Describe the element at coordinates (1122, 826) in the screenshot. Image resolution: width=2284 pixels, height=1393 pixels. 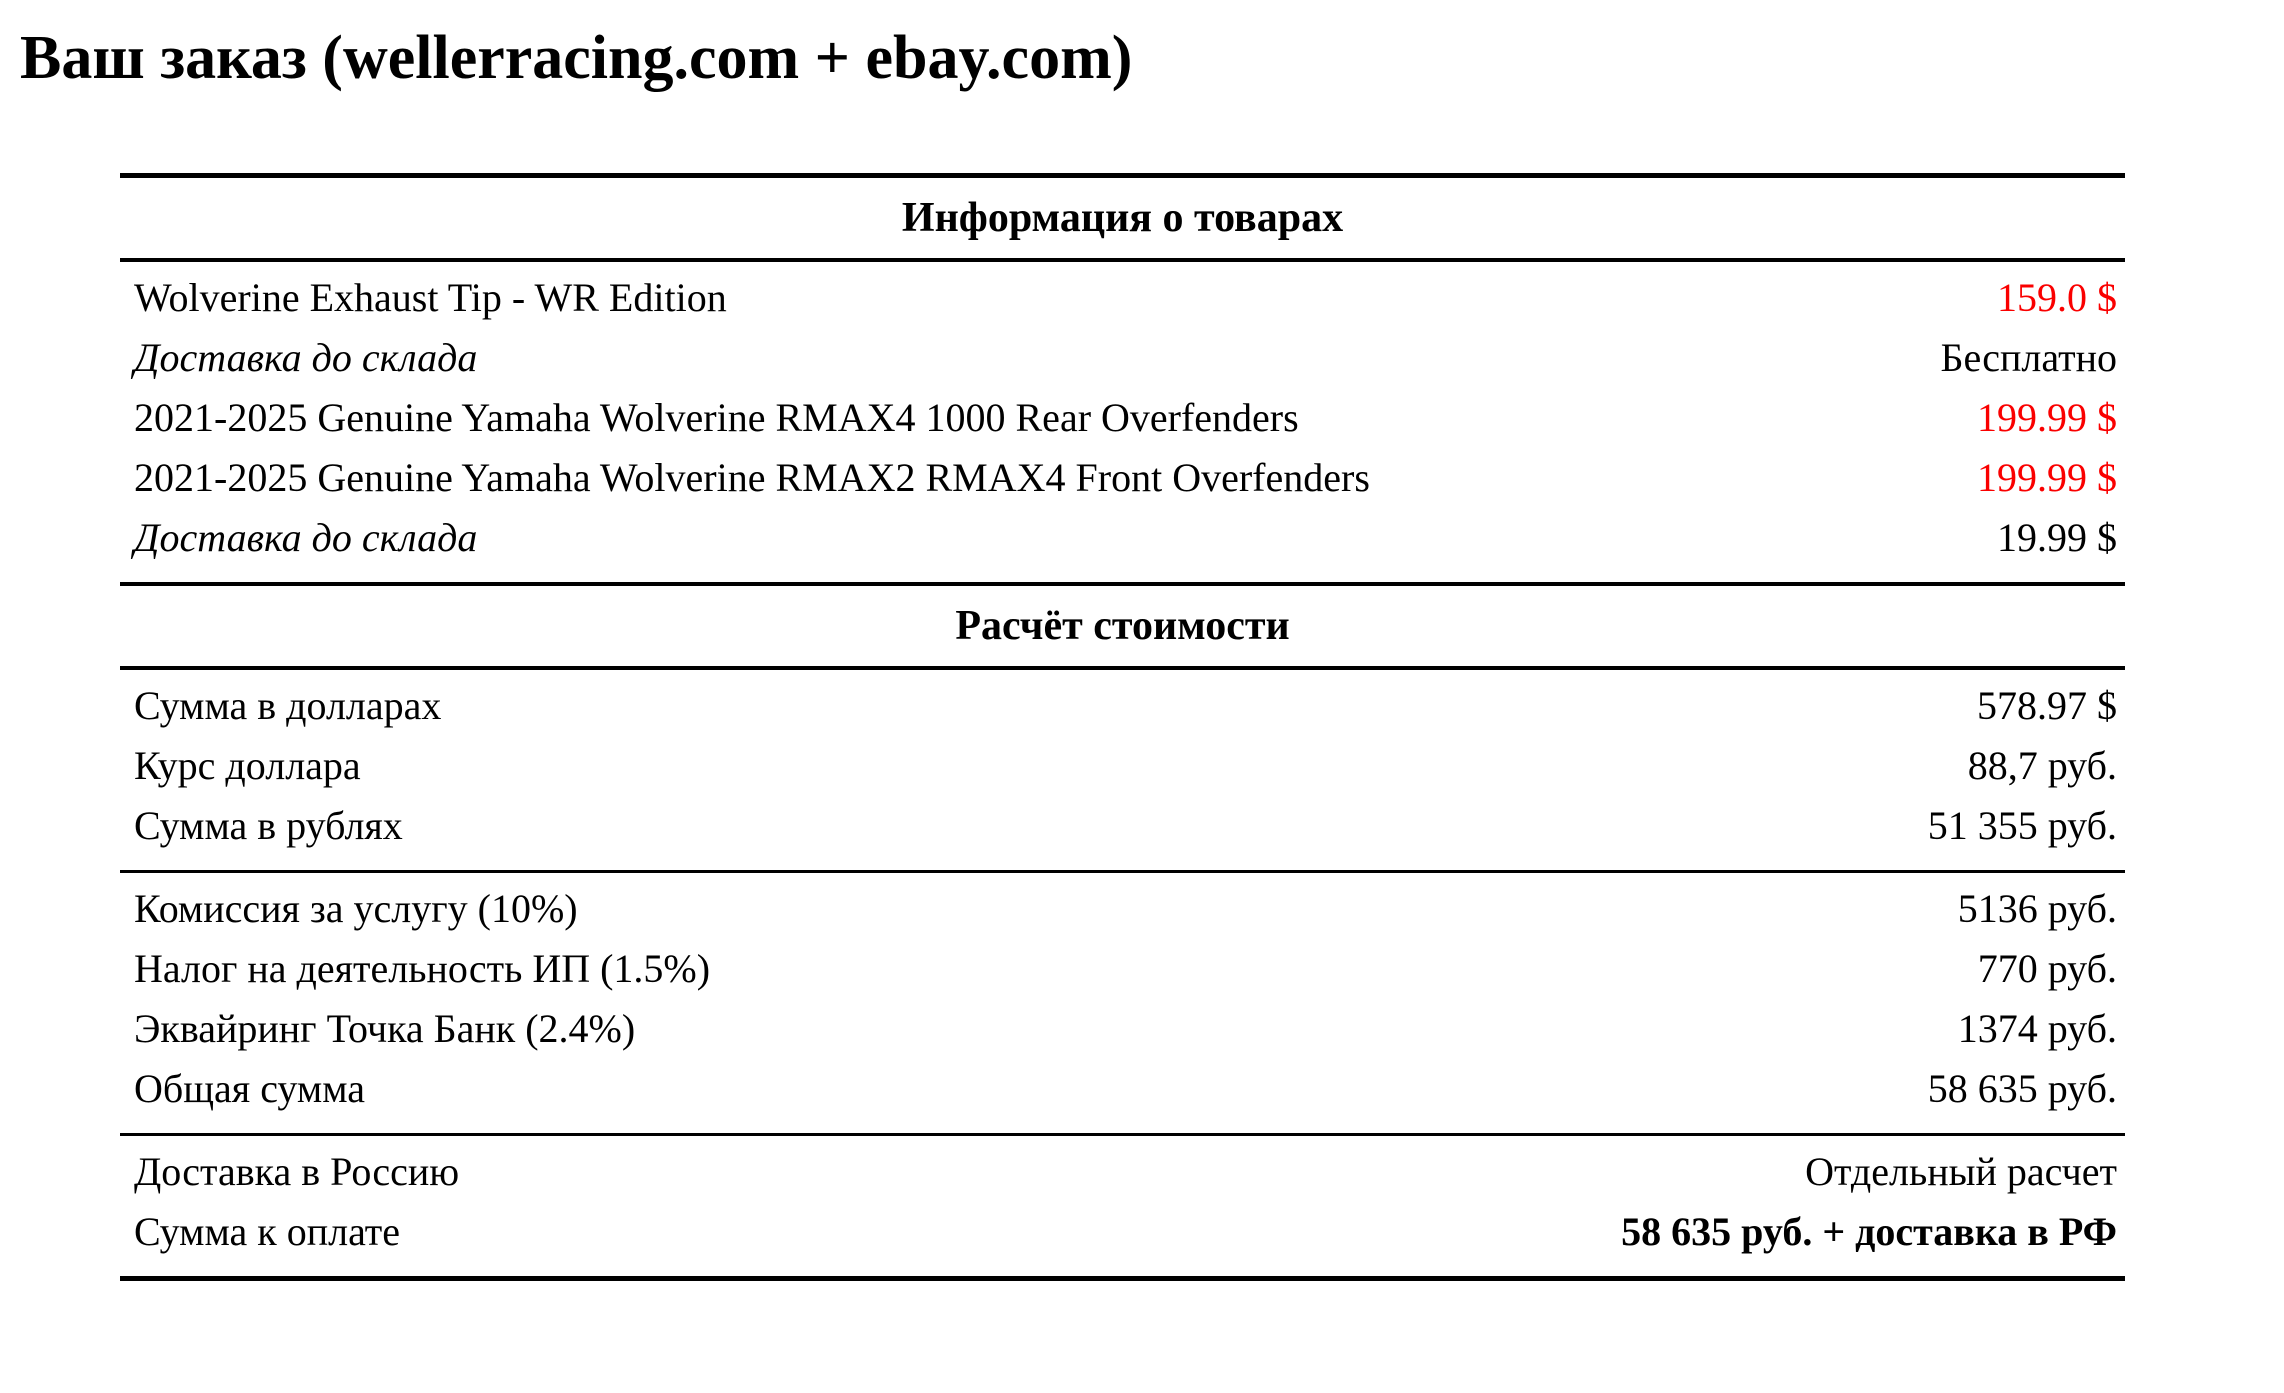
I see `table-row: Сумма в рублях 51 355 руб.` at that location.